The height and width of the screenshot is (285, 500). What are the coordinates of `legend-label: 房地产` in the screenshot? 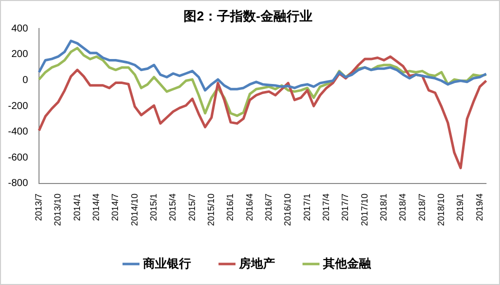 It's located at (256, 263).